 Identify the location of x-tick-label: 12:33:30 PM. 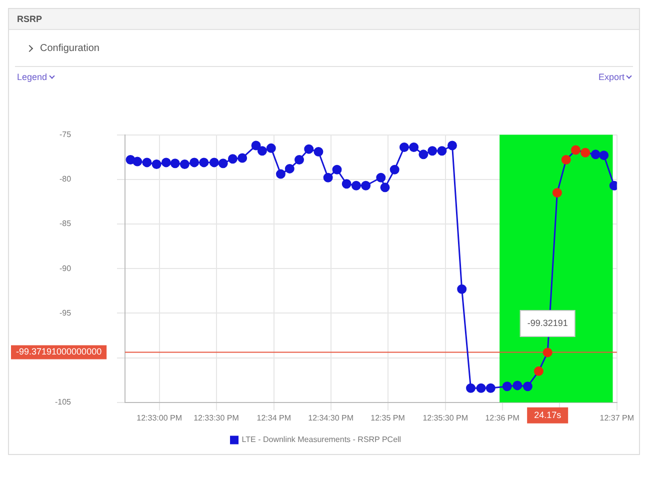
(217, 417).